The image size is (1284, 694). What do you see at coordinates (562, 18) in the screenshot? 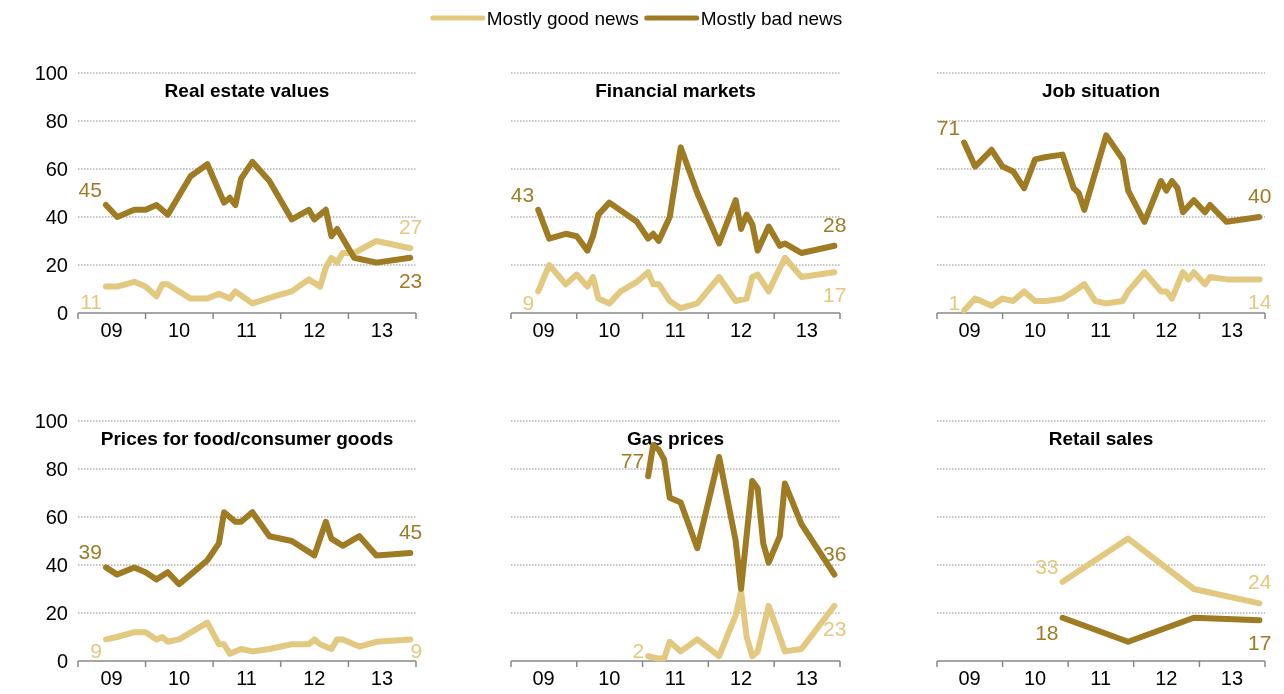
I see `legend-label: Mostly good news` at bounding box center [562, 18].